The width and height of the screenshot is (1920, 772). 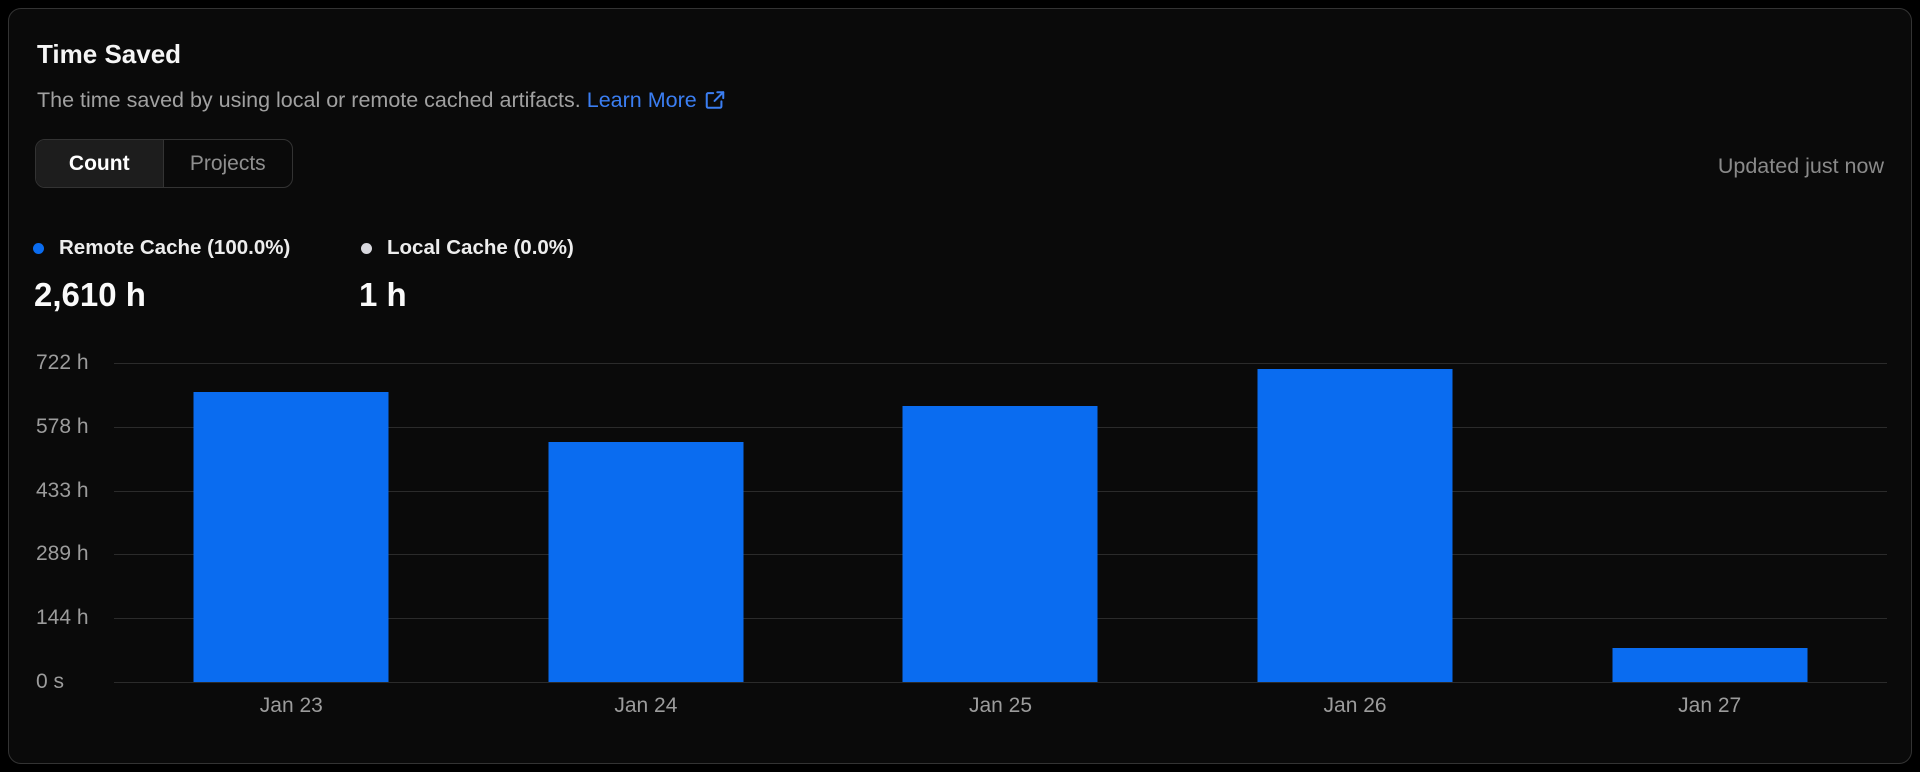 I want to click on legend-remote-cache: Remote Cache (100.0%), so click(x=161, y=248).